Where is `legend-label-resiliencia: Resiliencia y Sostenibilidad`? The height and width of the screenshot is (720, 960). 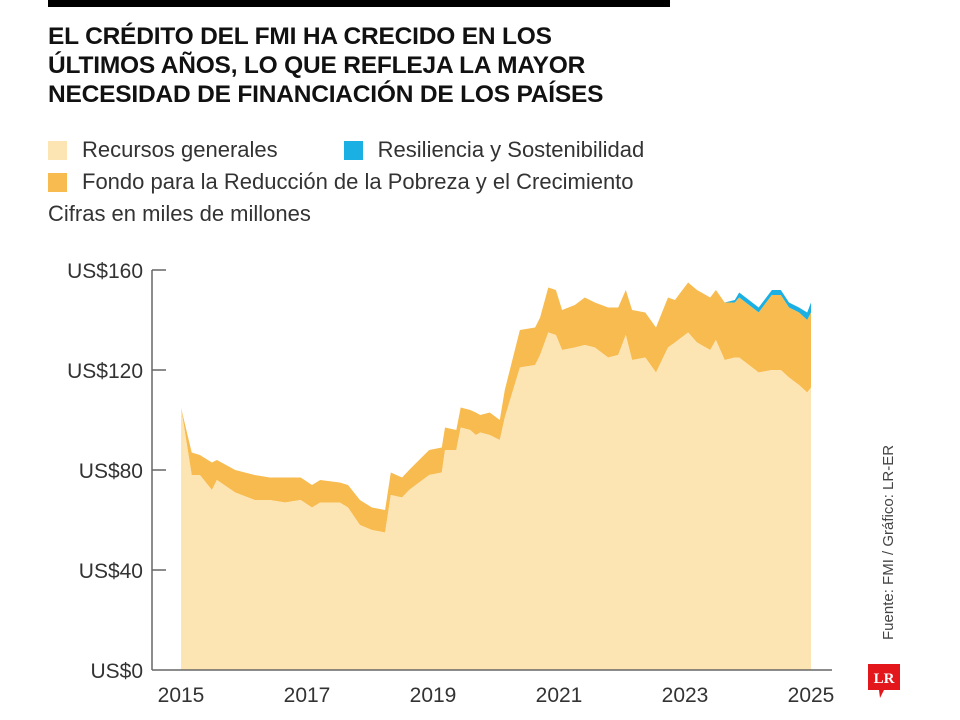
legend-label-resiliencia: Resiliencia y Sostenibilidad is located at coordinates (511, 149).